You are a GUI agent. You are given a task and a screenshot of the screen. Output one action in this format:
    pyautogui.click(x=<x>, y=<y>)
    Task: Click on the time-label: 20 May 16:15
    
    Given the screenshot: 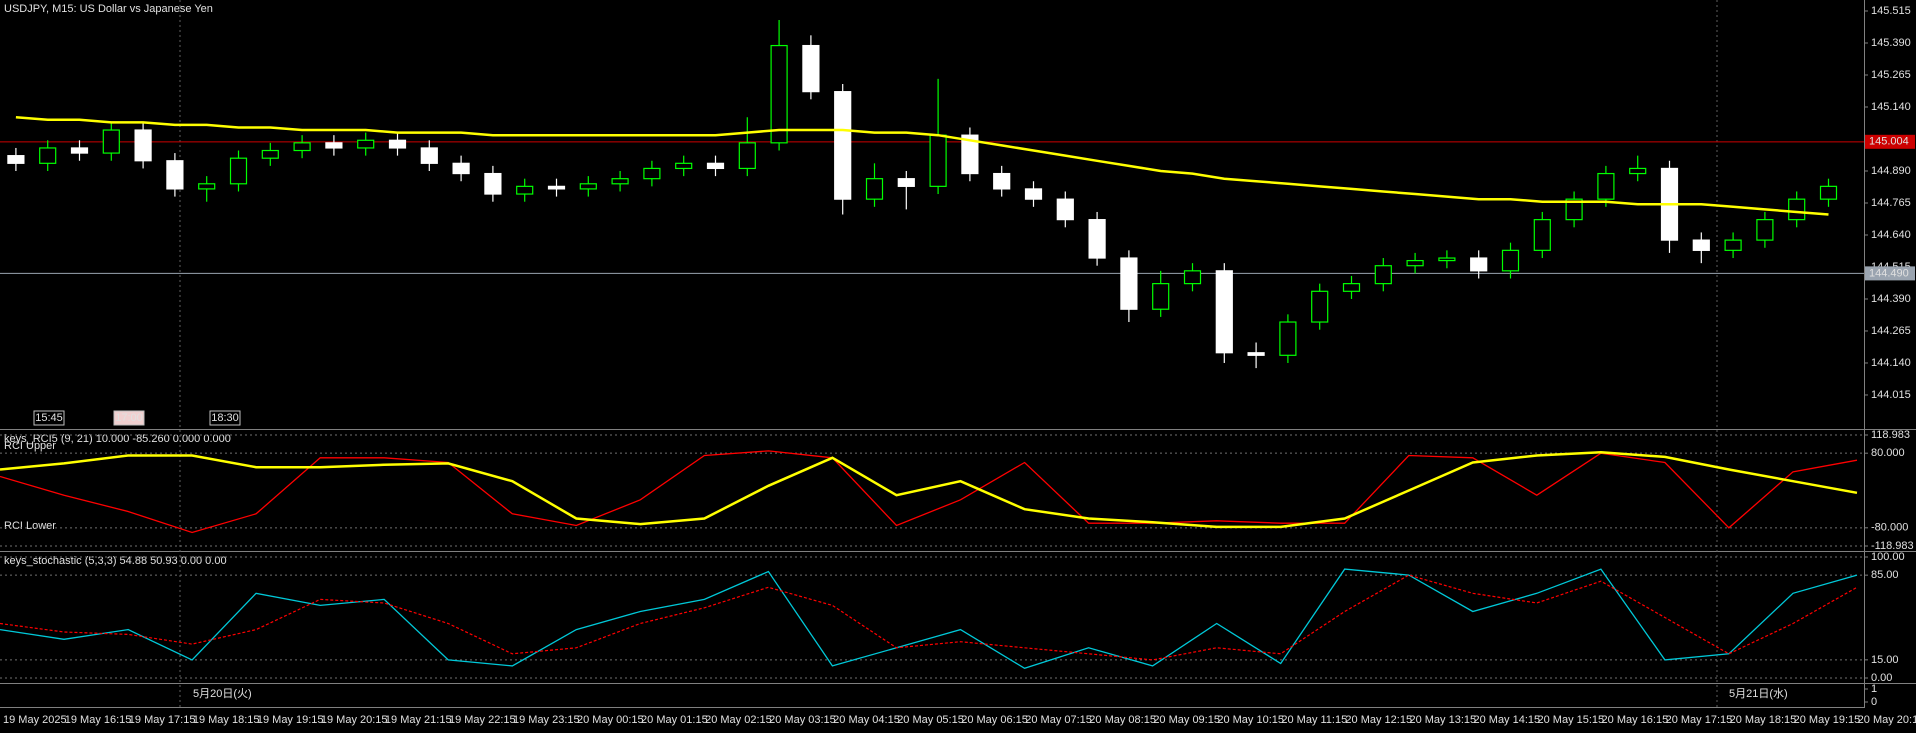 What is the action you would take?
    pyautogui.click(x=1635, y=720)
    